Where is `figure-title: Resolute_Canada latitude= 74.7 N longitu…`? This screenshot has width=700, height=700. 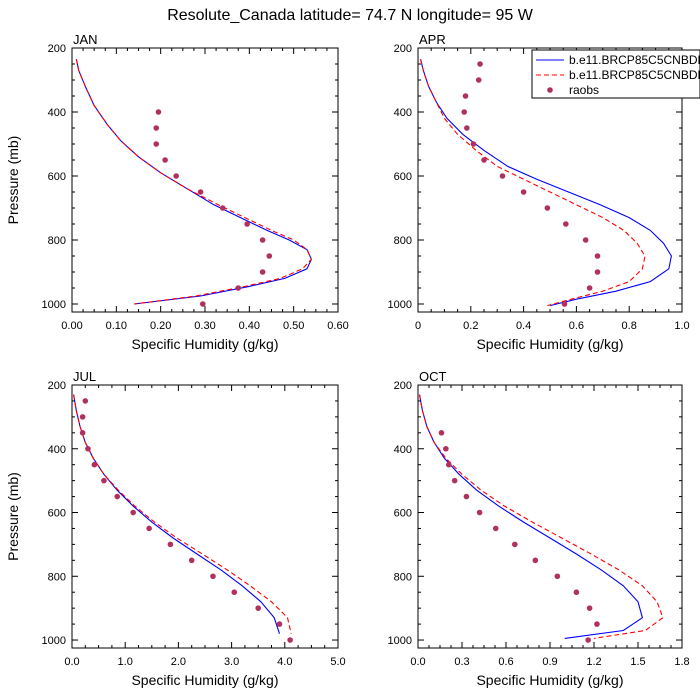
figure-title: Resolute_Canada latitude= 74.7 N longitu… is located at coordinates (350, 15).